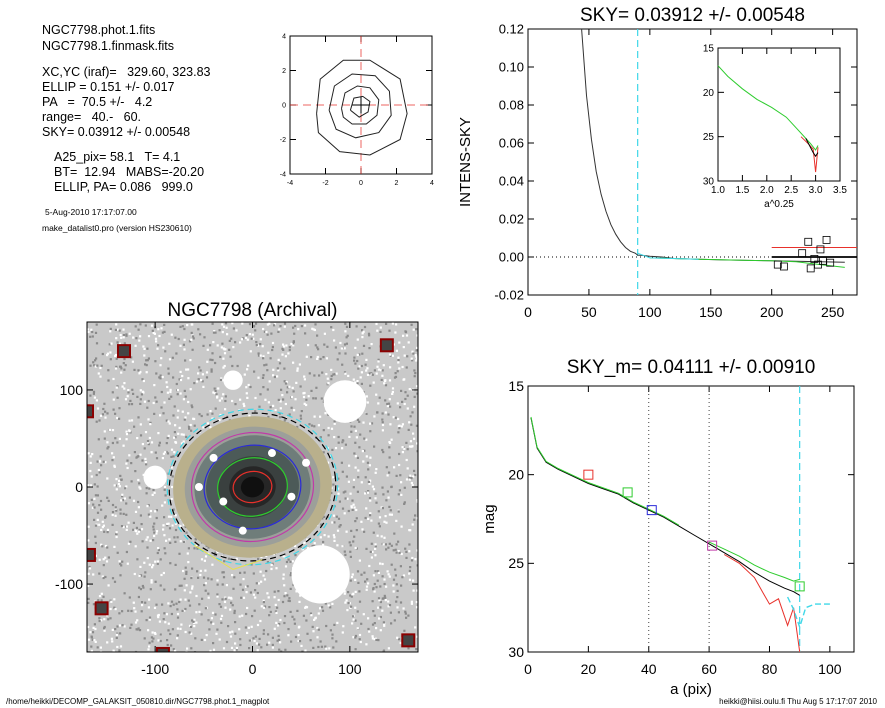  I want to click on star-box, so click(162, 649).